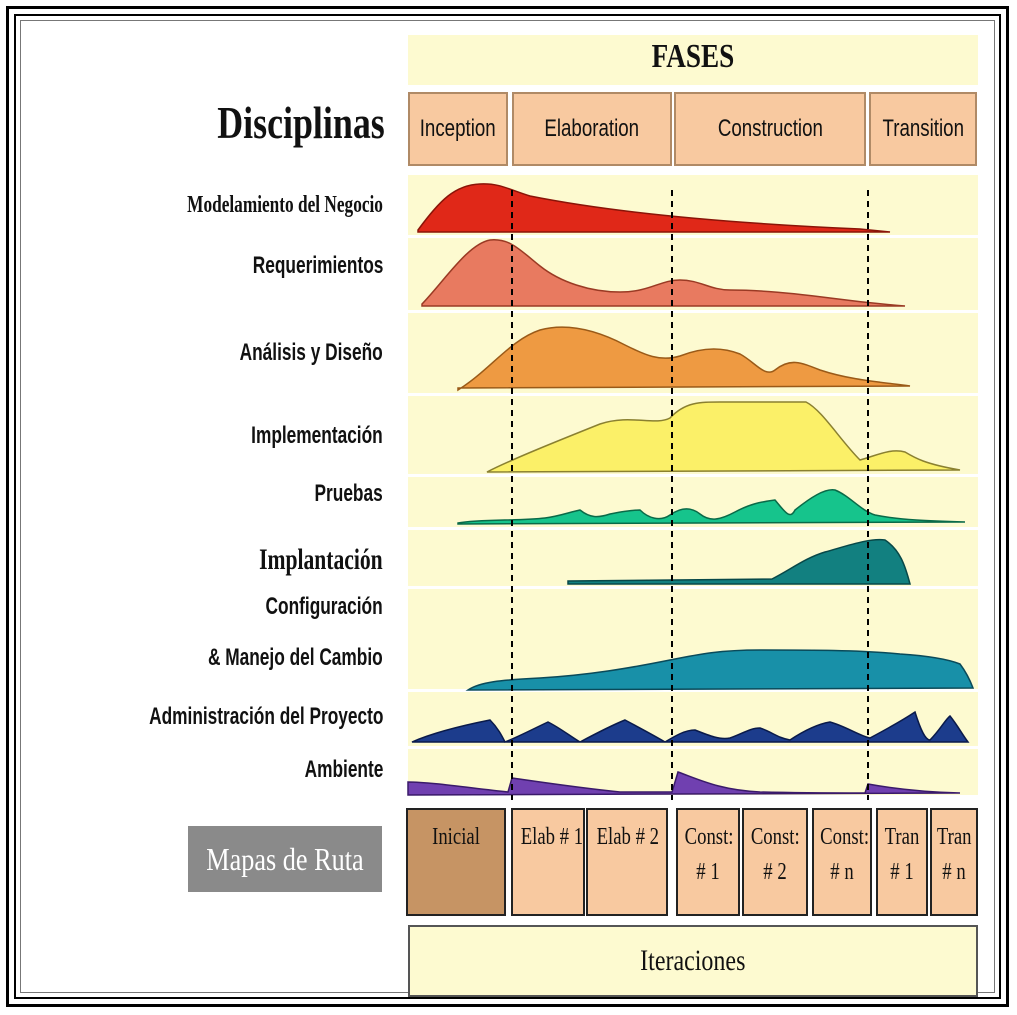  What do you see at coordinates (317, 265) in the screenshot?
I see `discipline-label-requerimientos: Requerimientos` at bounding box center [317, 265].